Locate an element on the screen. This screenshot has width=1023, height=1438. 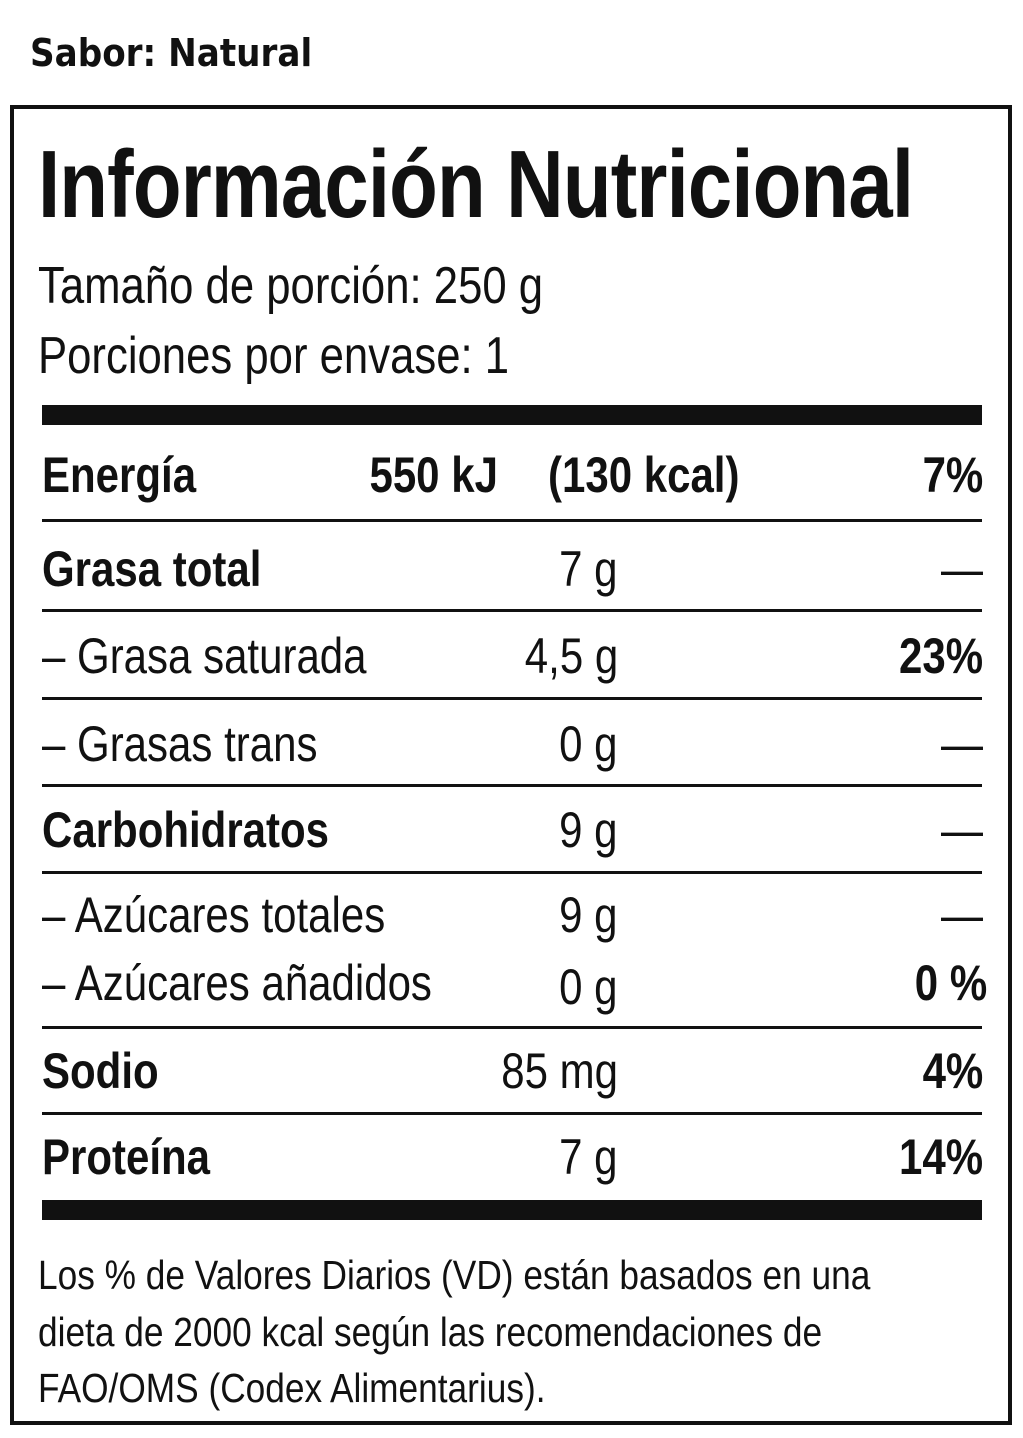
nutrient-label: – Azúcares añadidos is located at coordinates (237, 983).